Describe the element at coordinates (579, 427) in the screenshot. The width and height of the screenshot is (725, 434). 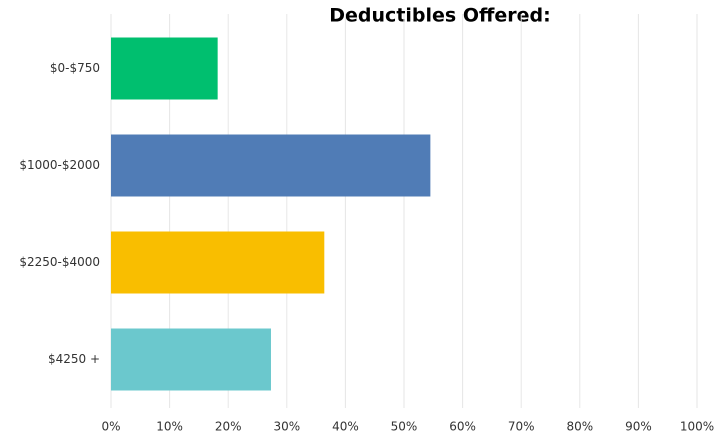
I see `x-tick-label: 80%` at that location.